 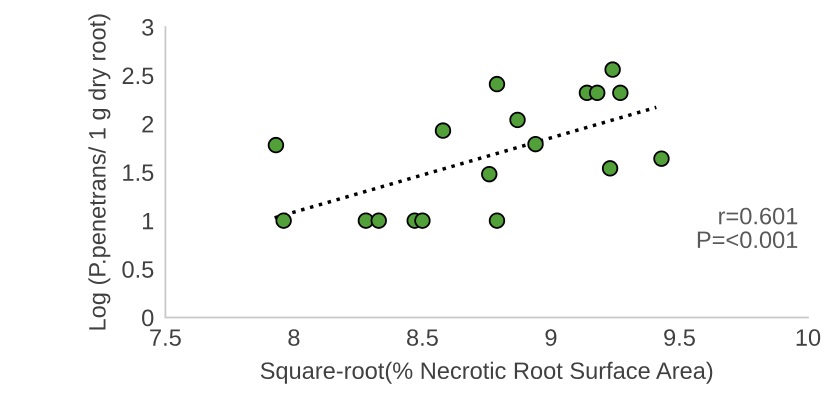 I want to click on x-tick-label: 7.5, so click(x=165, y=337).